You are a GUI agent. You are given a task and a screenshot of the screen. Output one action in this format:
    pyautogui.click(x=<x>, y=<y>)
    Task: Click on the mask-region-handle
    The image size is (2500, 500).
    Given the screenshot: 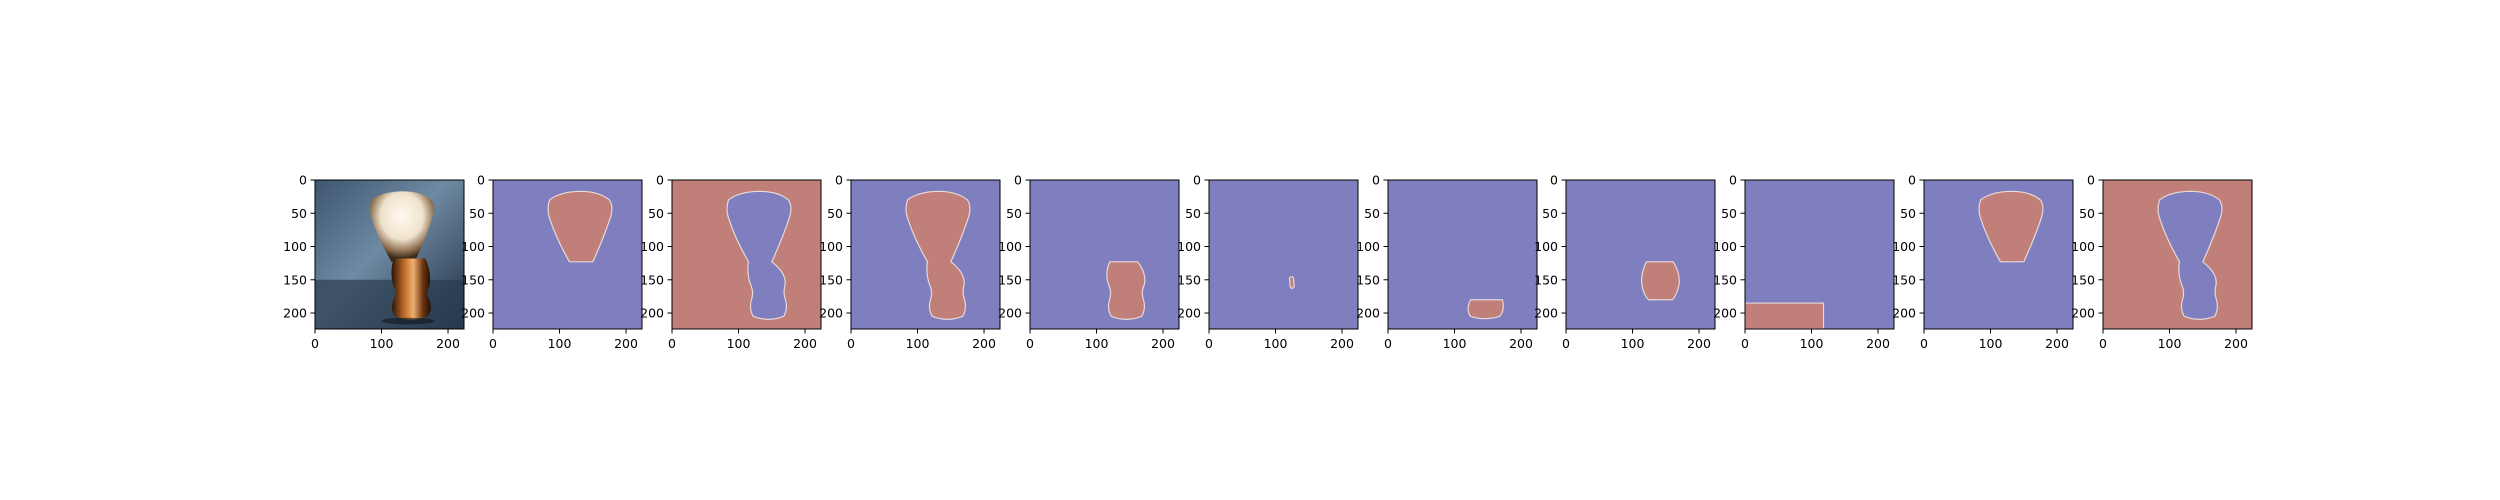 What is the action you would take?
    pyautogui.click(x=1126, y=291)
    